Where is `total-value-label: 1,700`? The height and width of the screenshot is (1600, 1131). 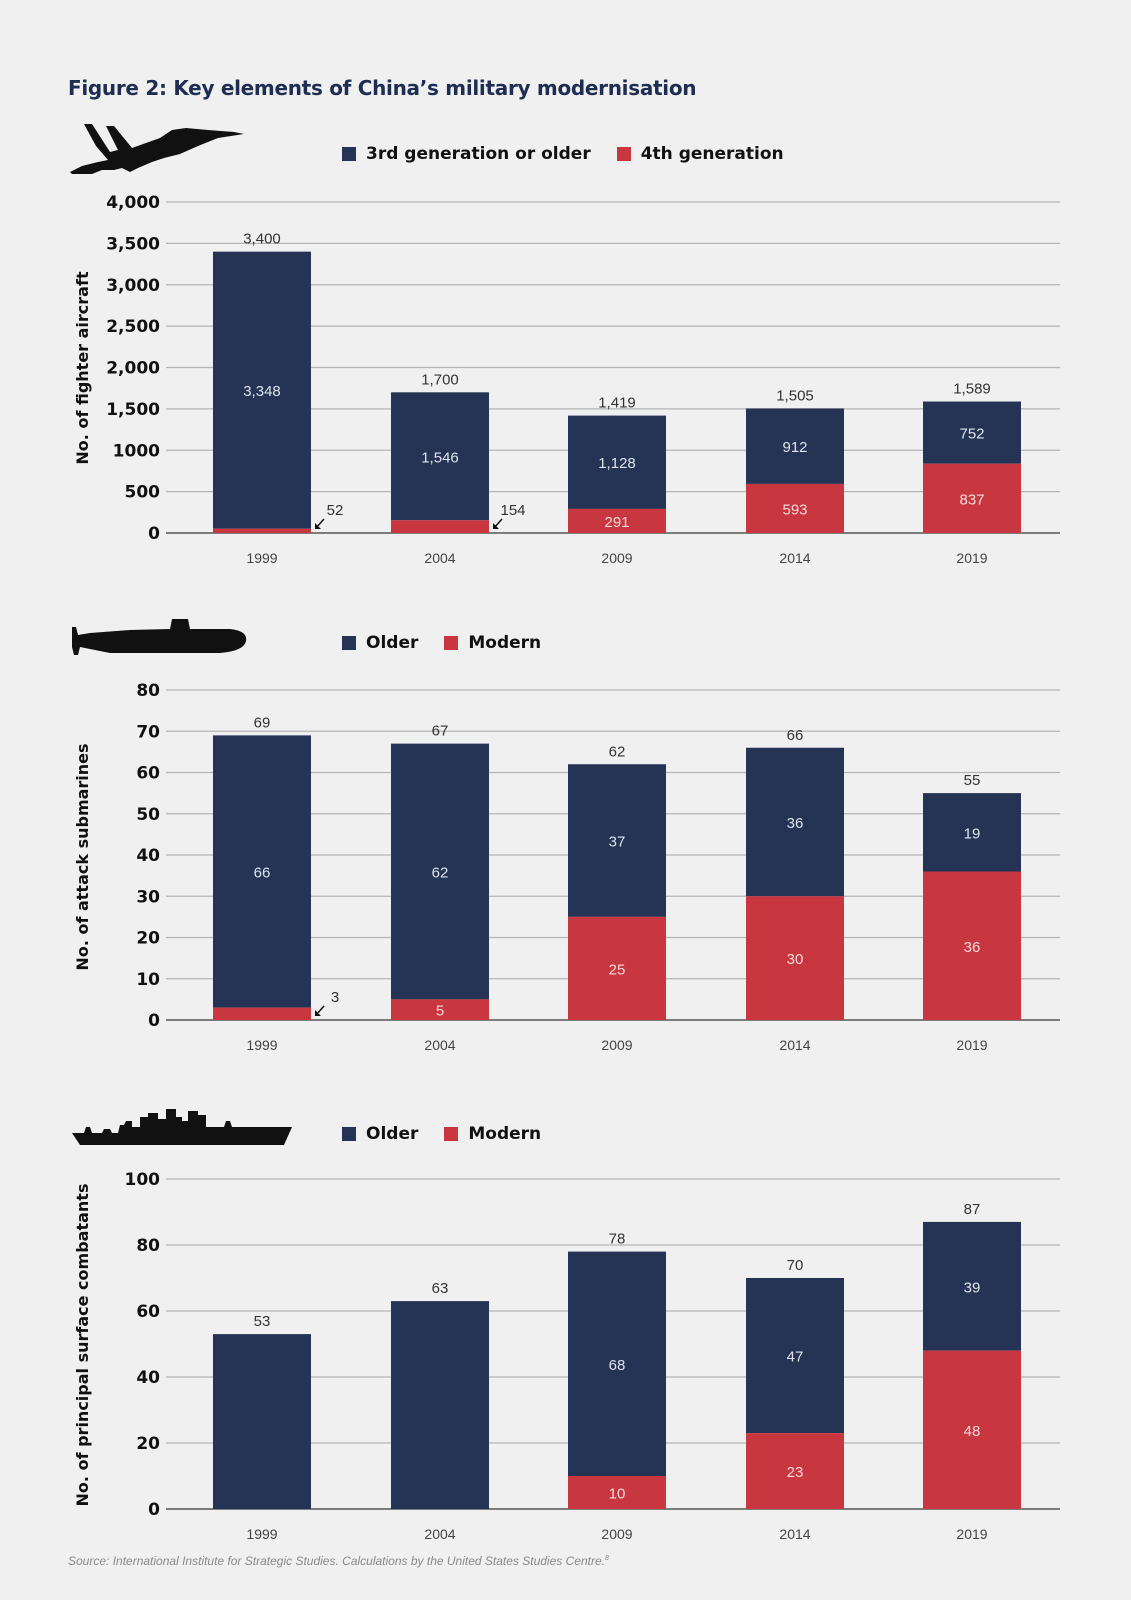 total-value-label: 1,700 is located at coordinates (440, 379).